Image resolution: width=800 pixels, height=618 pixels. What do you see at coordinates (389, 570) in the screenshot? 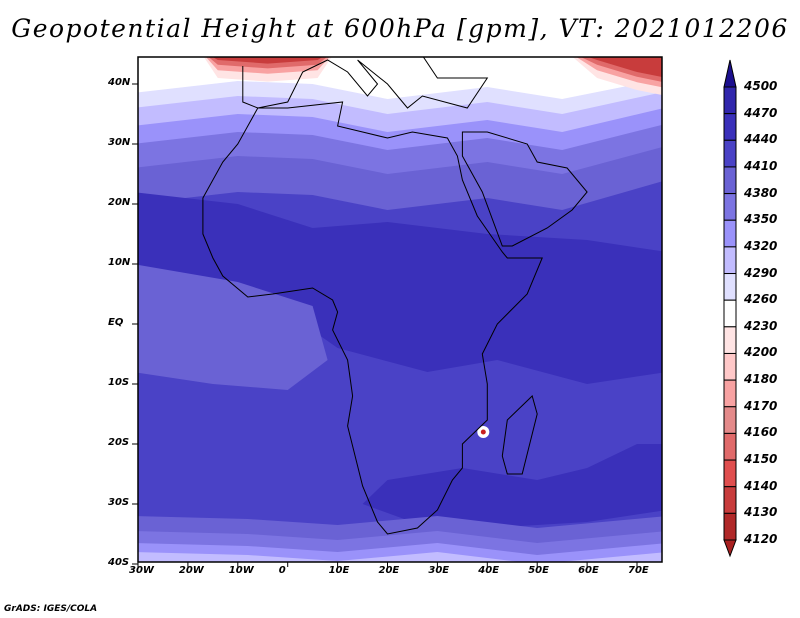
I see `lon-label: 20E` at bounding box center [389, 570].